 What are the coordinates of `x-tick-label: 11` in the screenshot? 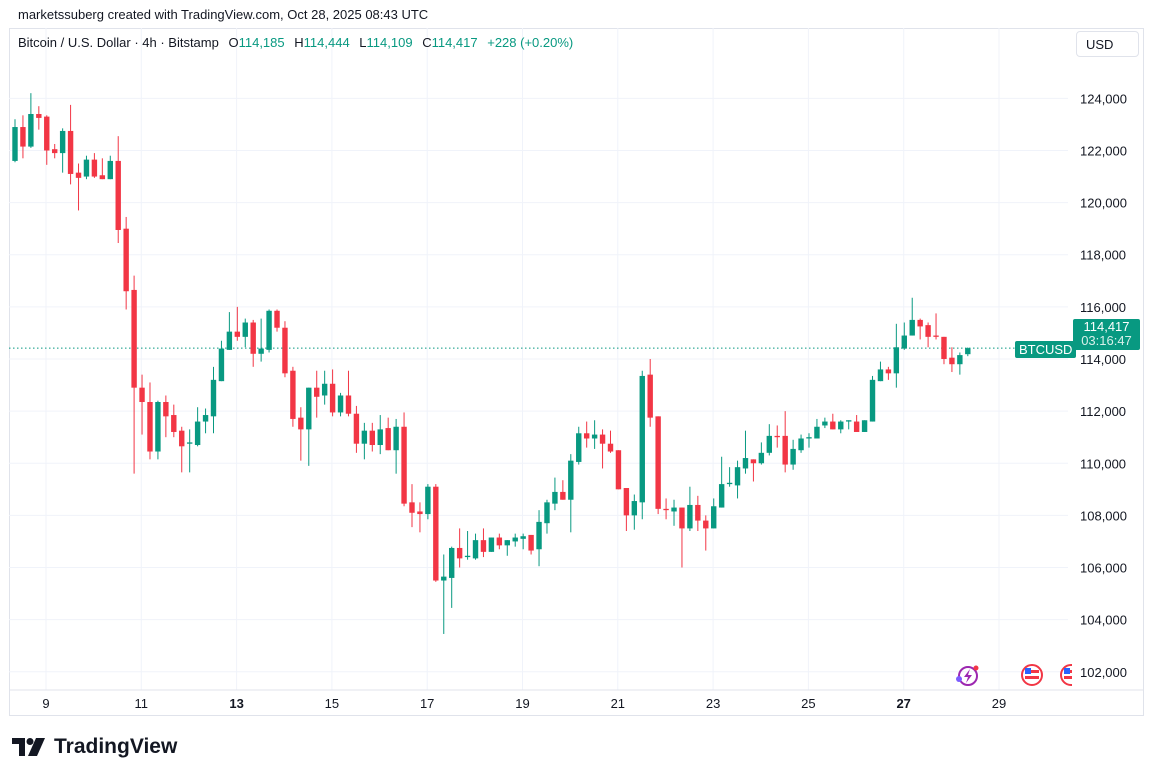 It's located at (142, 703).